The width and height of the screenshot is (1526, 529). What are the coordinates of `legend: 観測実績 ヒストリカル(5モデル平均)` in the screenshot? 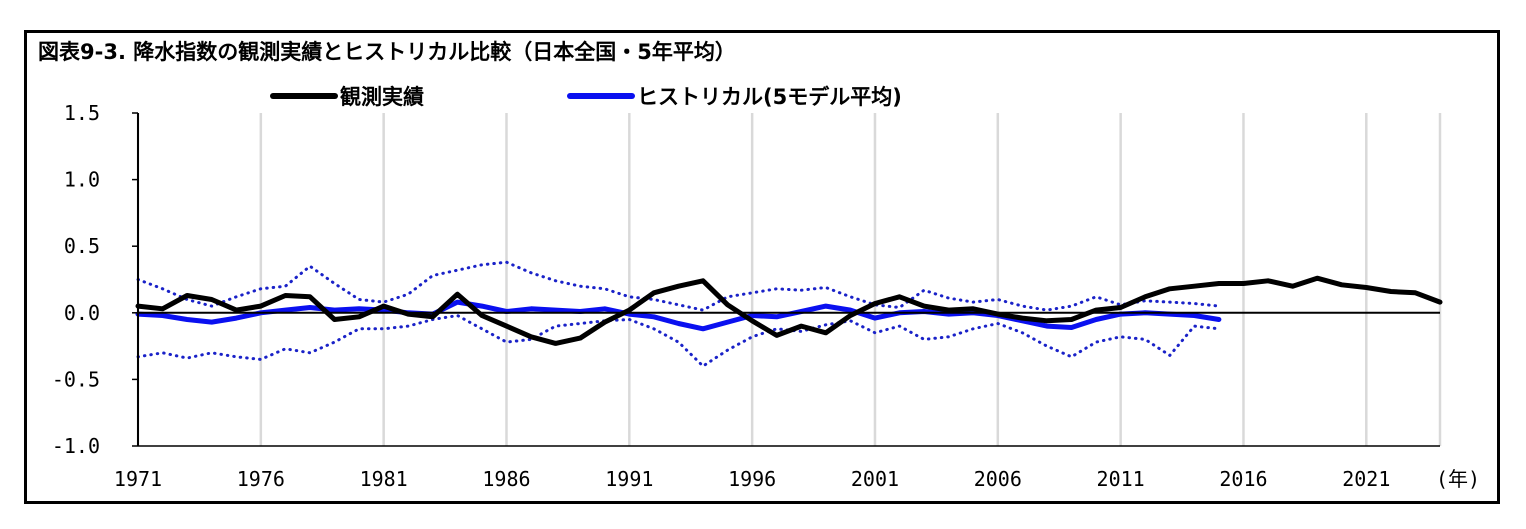 It's located at (586, 97).